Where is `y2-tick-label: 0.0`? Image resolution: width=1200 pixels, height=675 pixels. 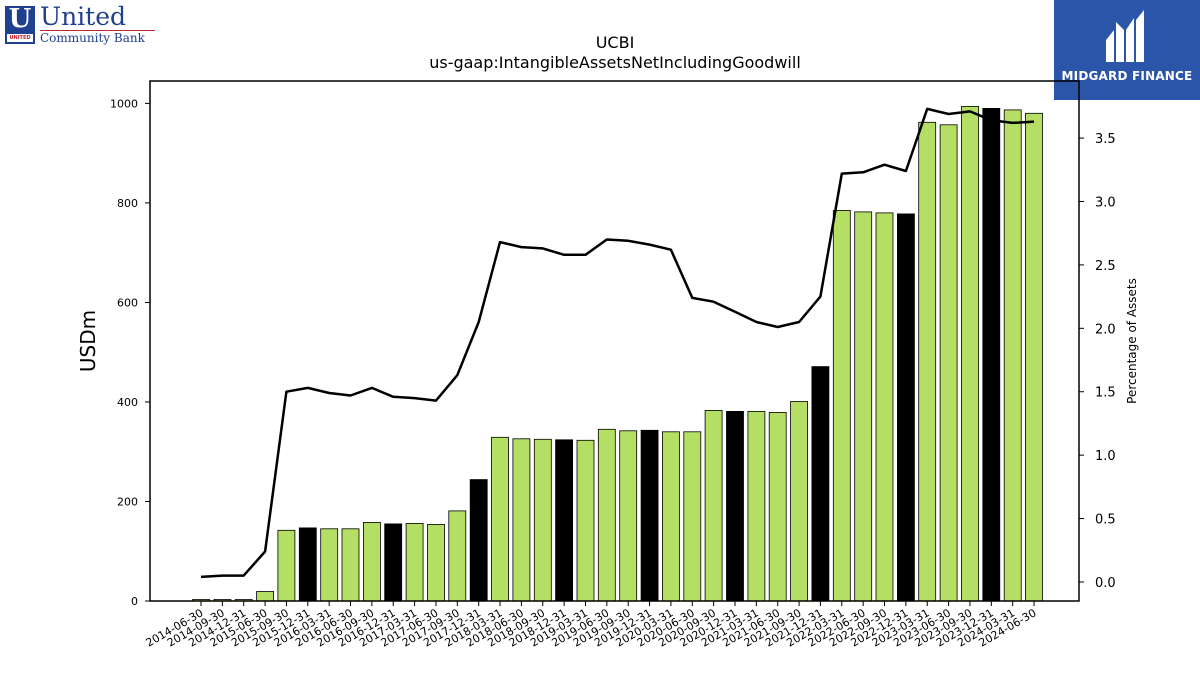 y2-tick-label: 0.0 is located at coordinates (1105, 583).